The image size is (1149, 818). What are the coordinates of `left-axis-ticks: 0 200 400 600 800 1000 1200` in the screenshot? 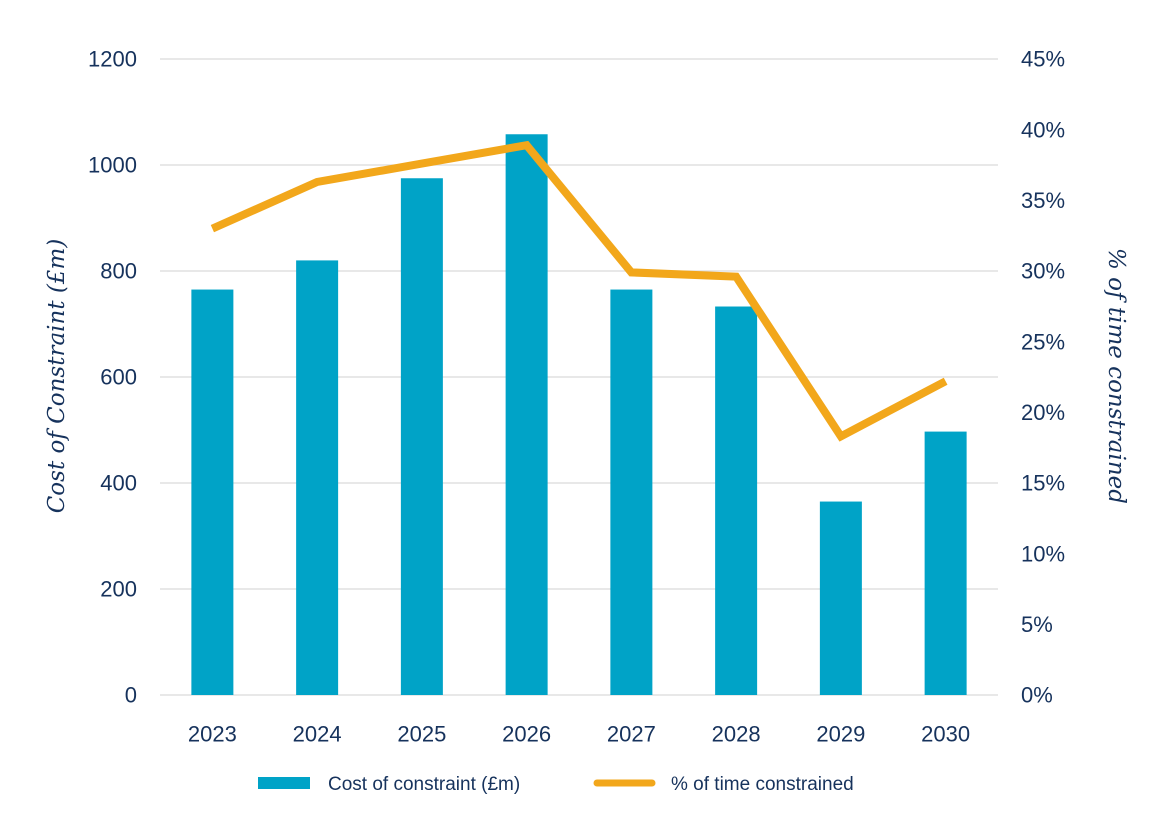 It's located at (112, 377).